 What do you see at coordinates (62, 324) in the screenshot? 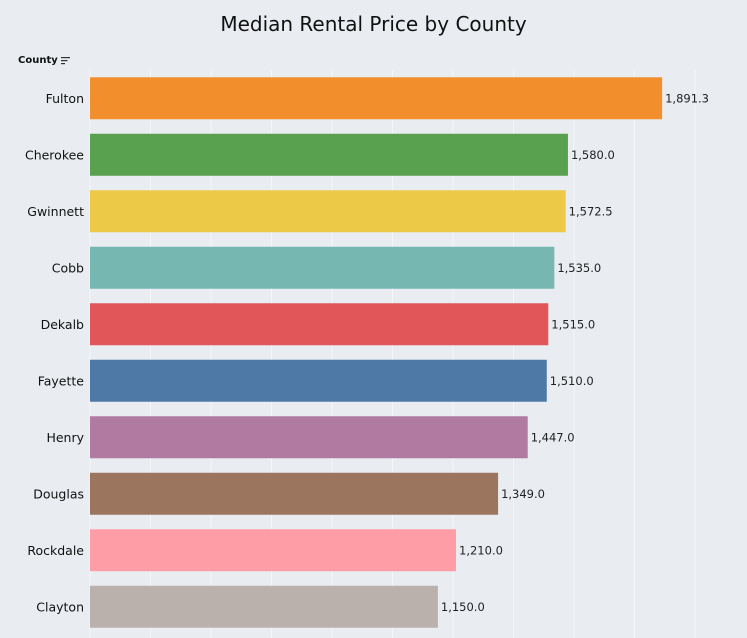
I see `category-label: Dekalb` at bounding box center [62, 324].